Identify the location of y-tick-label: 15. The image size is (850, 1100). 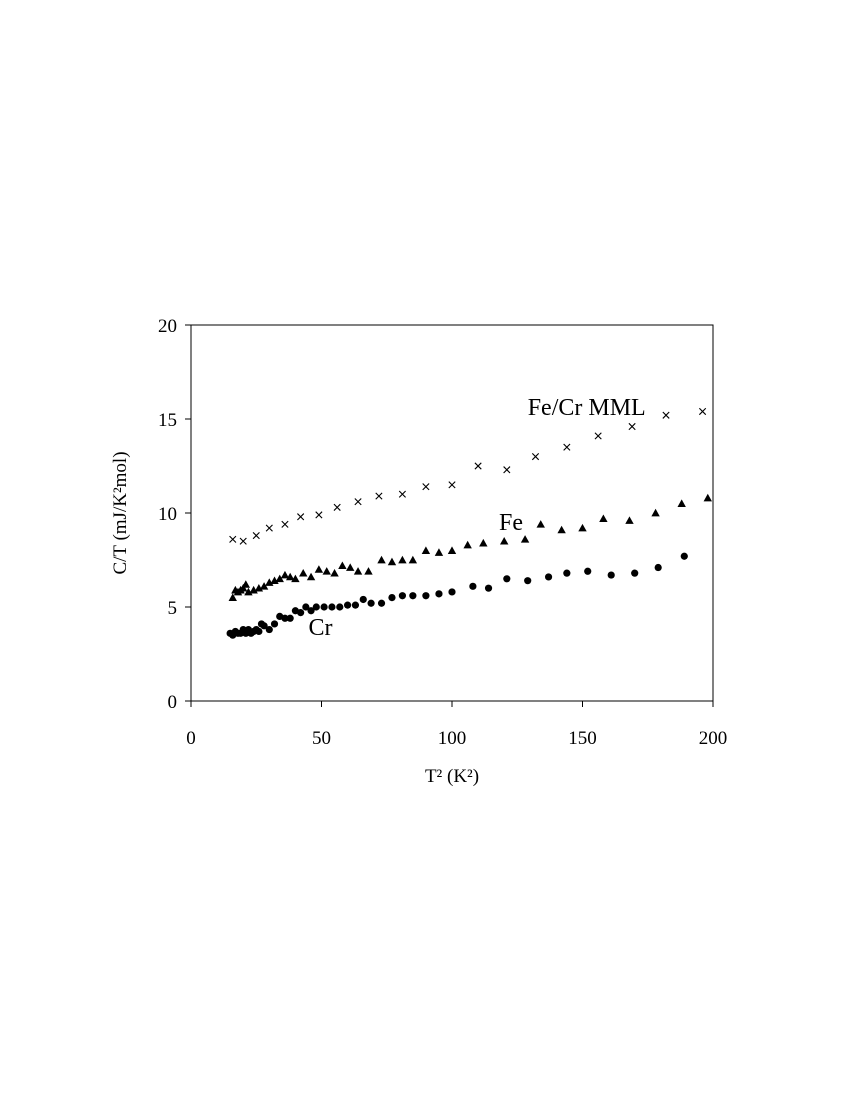
(167, 420).